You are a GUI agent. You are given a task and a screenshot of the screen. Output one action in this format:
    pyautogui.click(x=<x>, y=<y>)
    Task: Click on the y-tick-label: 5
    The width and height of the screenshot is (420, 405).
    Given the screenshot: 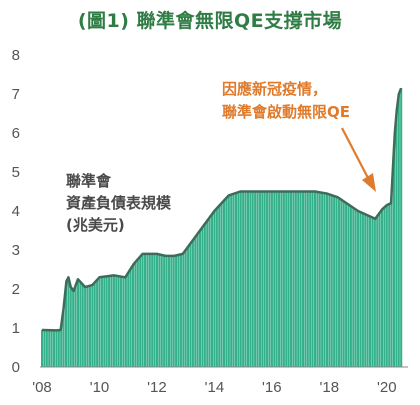 What is the action you would take?
    pyautogui.click(x=16, y=172)
    